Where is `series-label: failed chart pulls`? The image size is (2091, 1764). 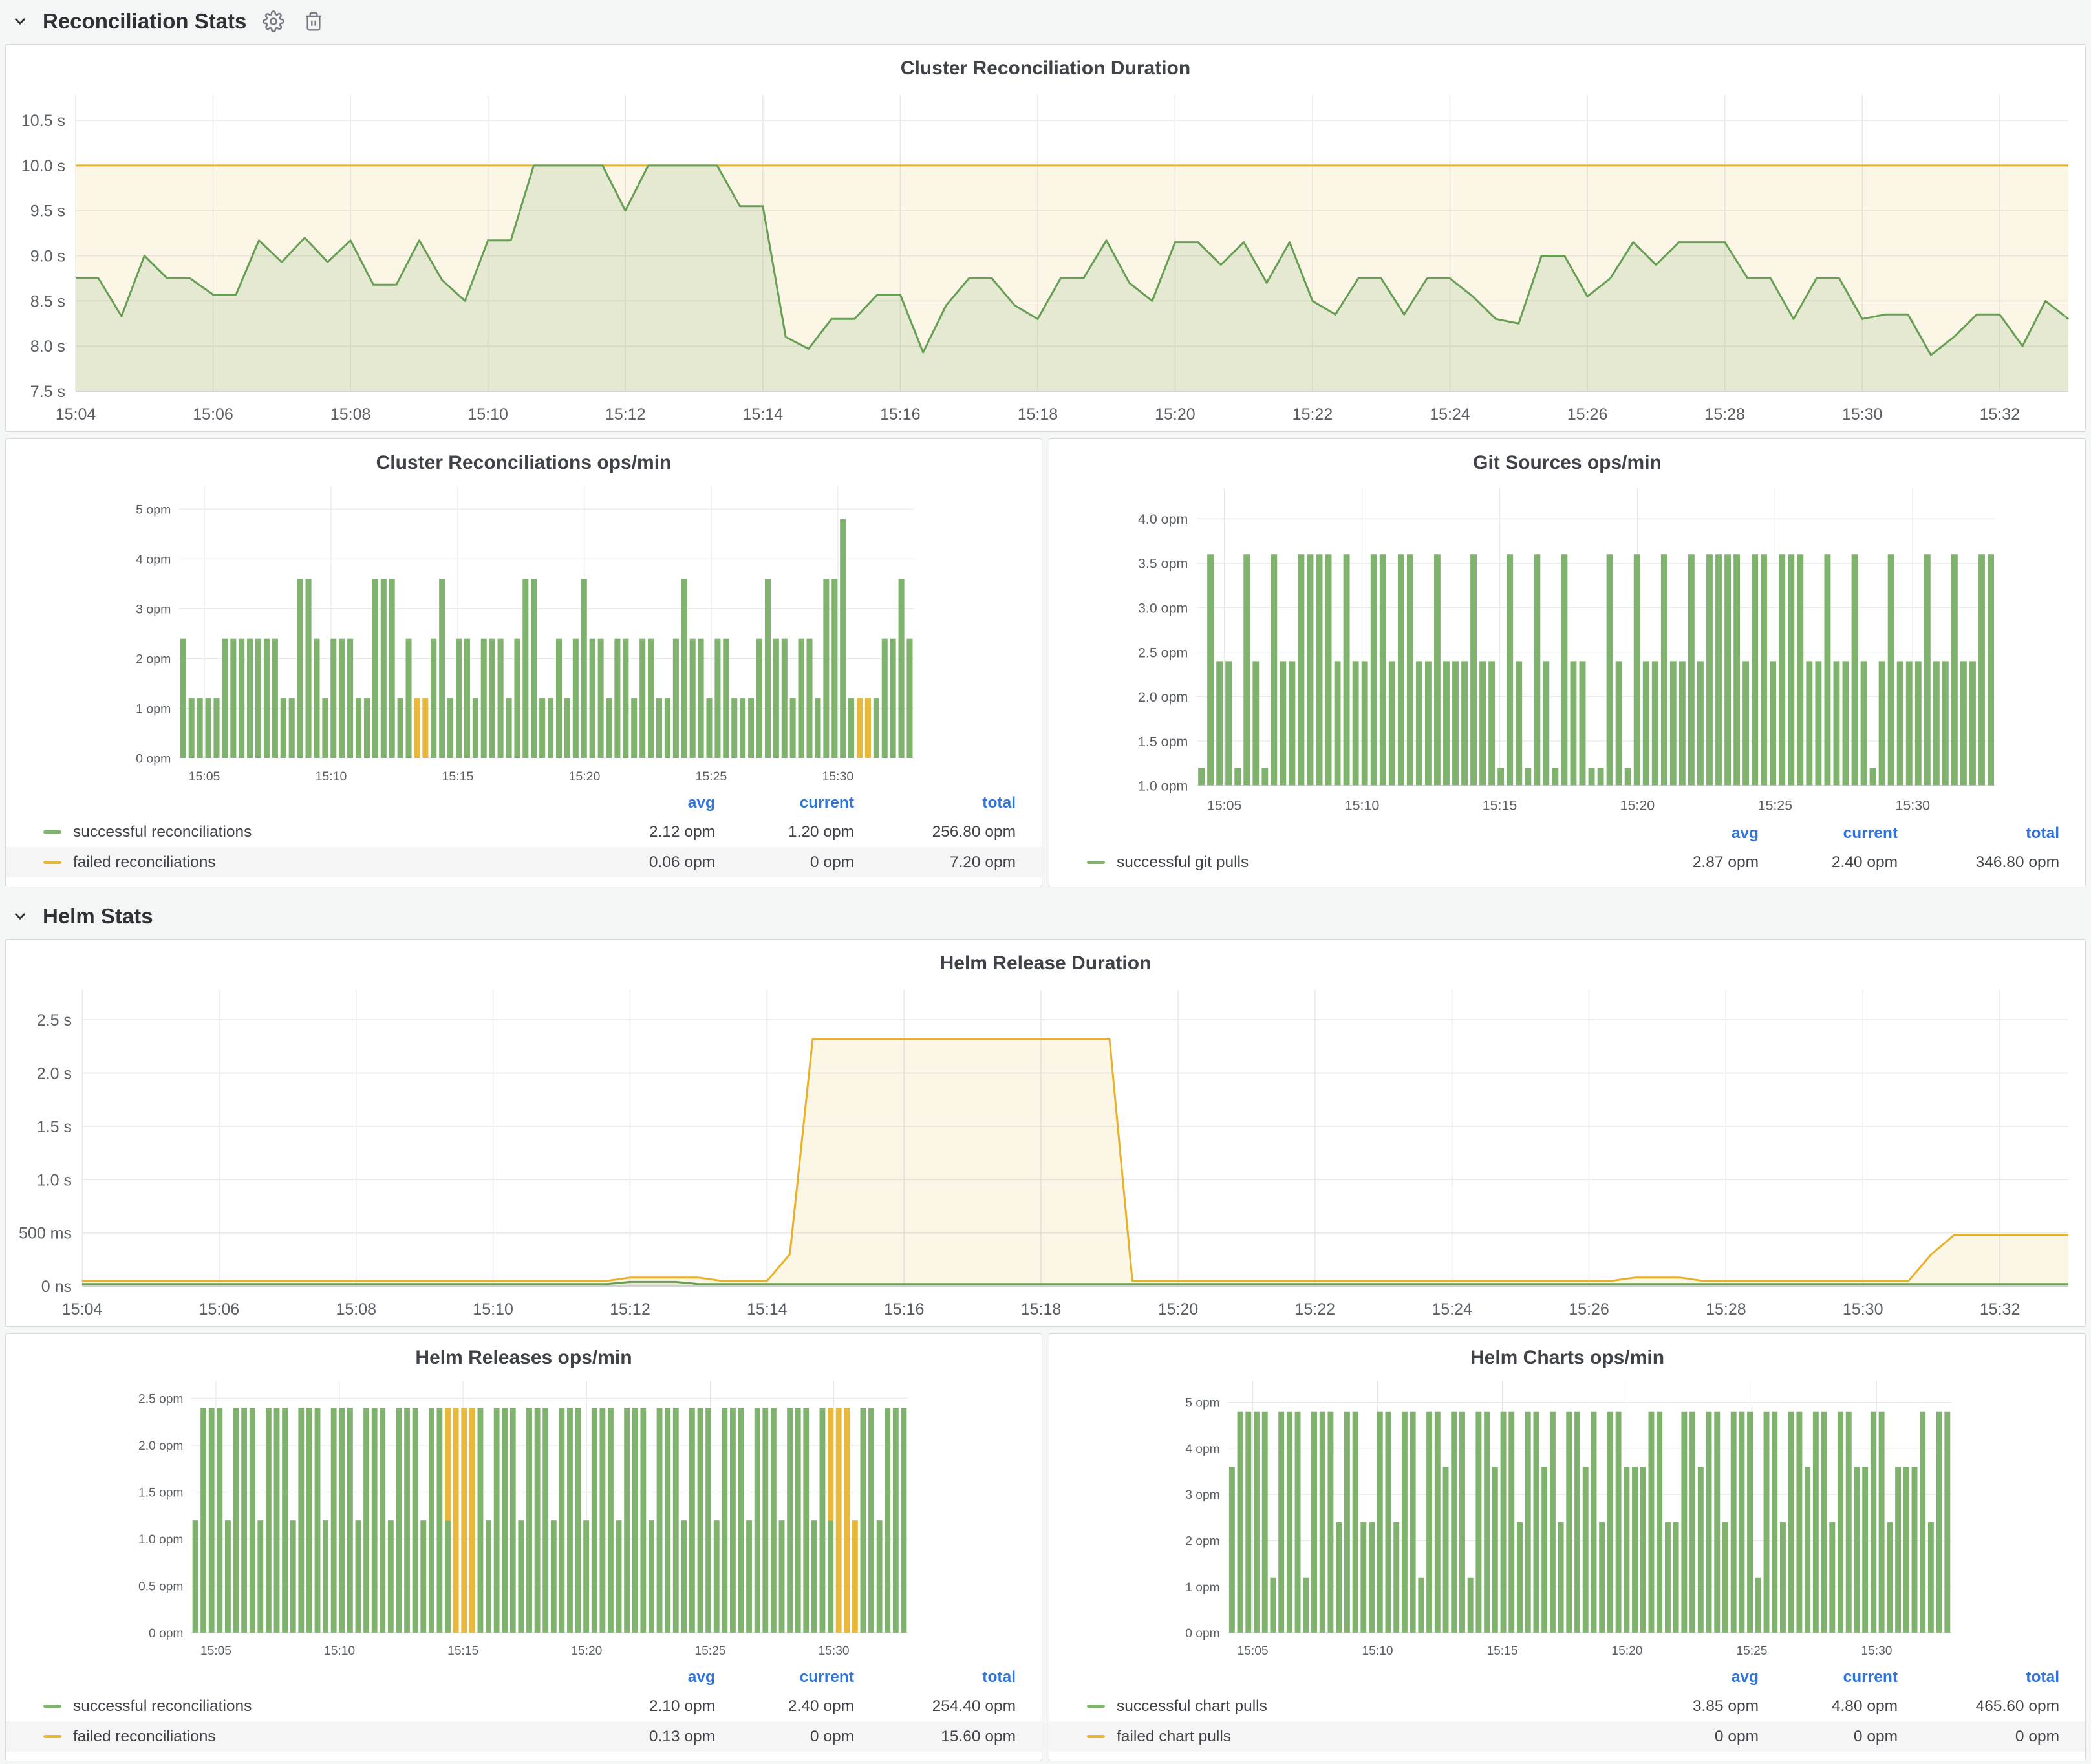 series-label: failed chart pulls is located at coordinates (1174, 1736).